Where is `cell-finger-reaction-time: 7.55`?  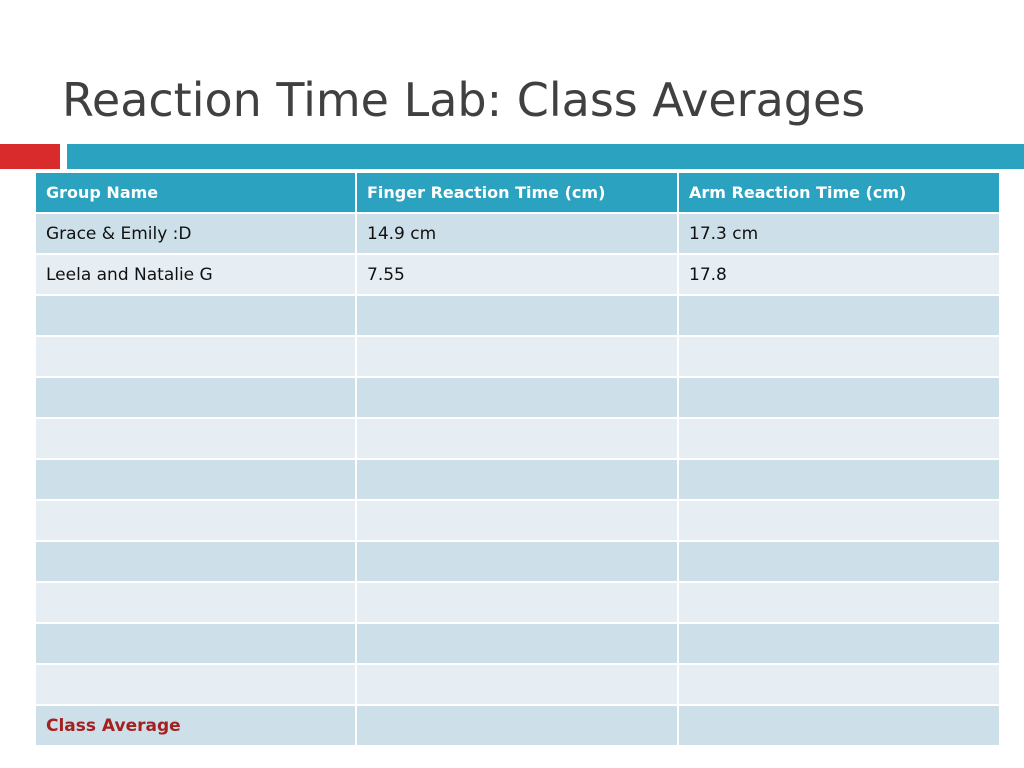
cell-finger-reaction-time: 7.55 is located at coordinates (517, 274).